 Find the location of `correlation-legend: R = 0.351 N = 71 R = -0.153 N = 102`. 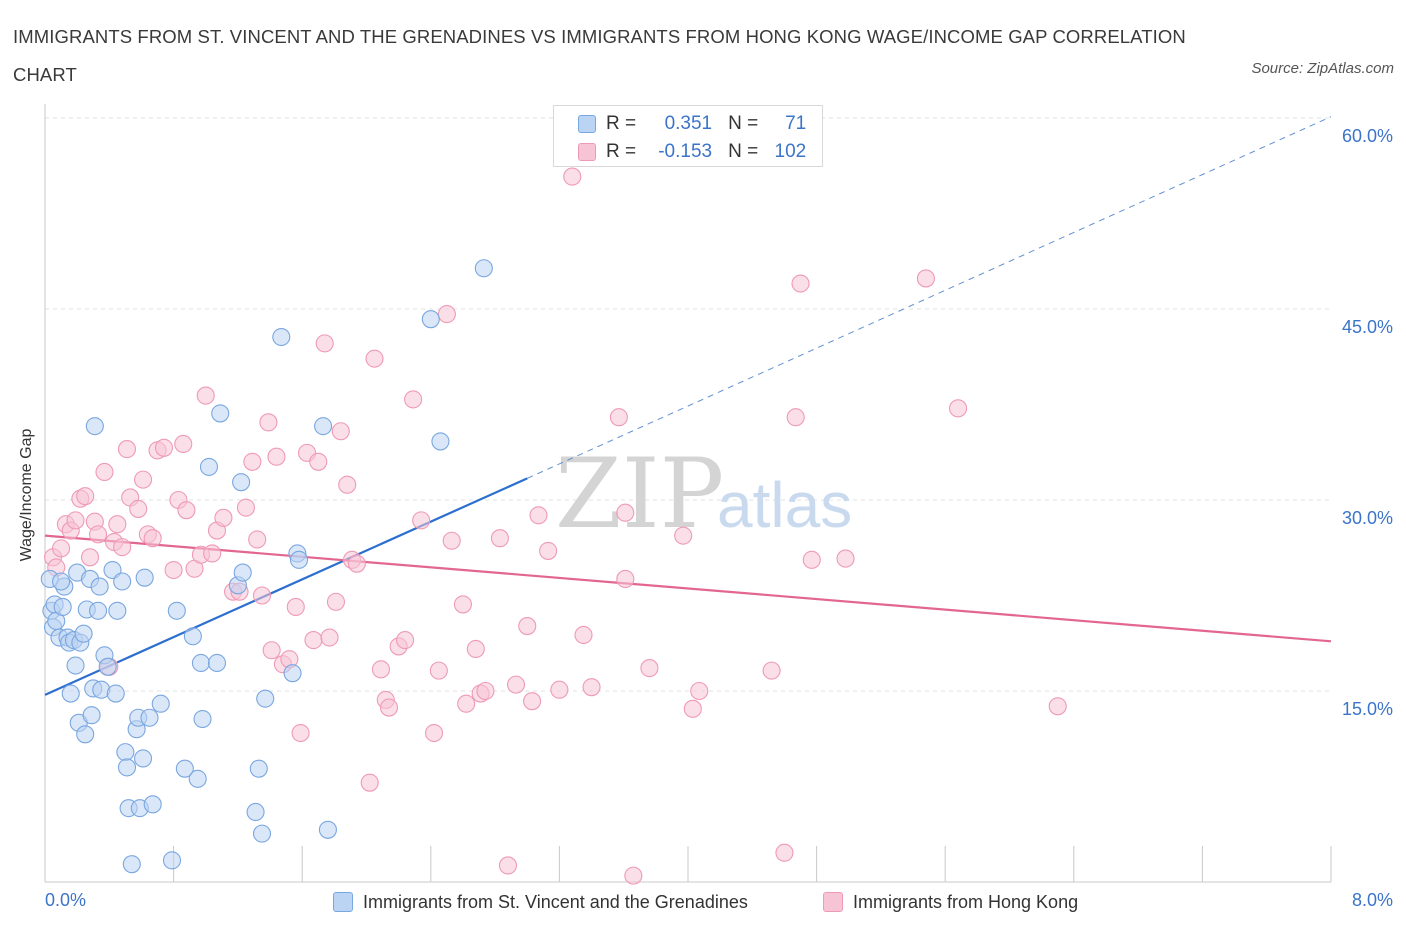

correlation-legend: R = 0.351 N = 71 R = -0.153 N = 102 is located at coordinates (688, 136).